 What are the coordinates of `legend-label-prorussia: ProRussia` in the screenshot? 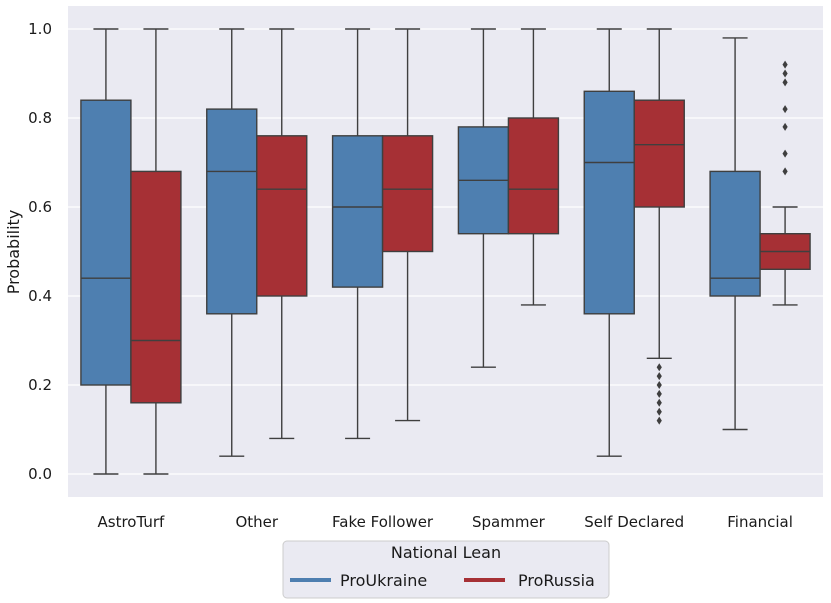 It's located at (556, 580).